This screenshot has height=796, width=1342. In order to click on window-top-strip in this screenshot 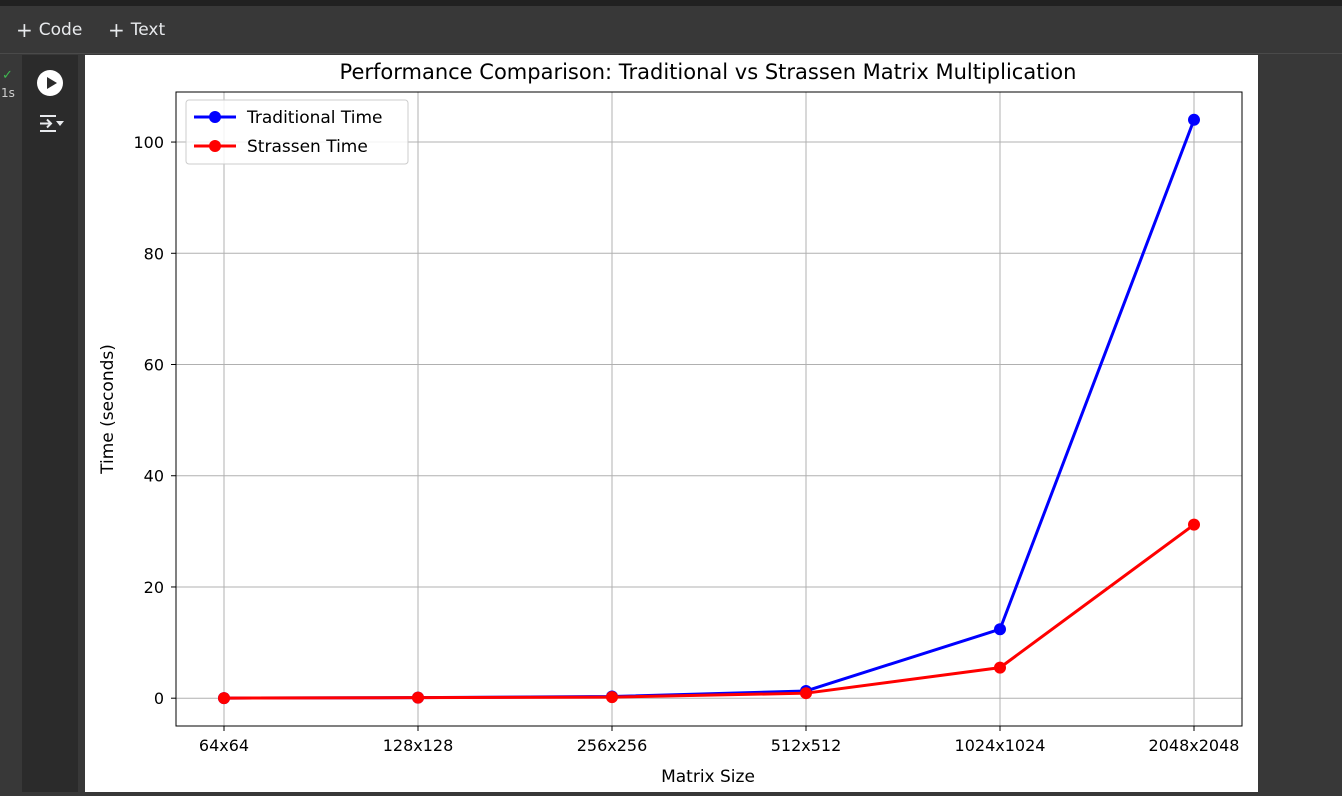, I will do `click(671, 3)`.